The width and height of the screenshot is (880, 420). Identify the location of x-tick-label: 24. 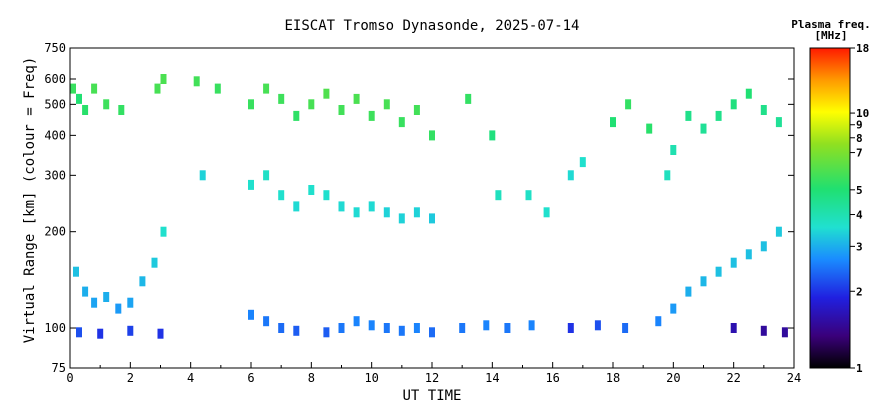
(794, 378).